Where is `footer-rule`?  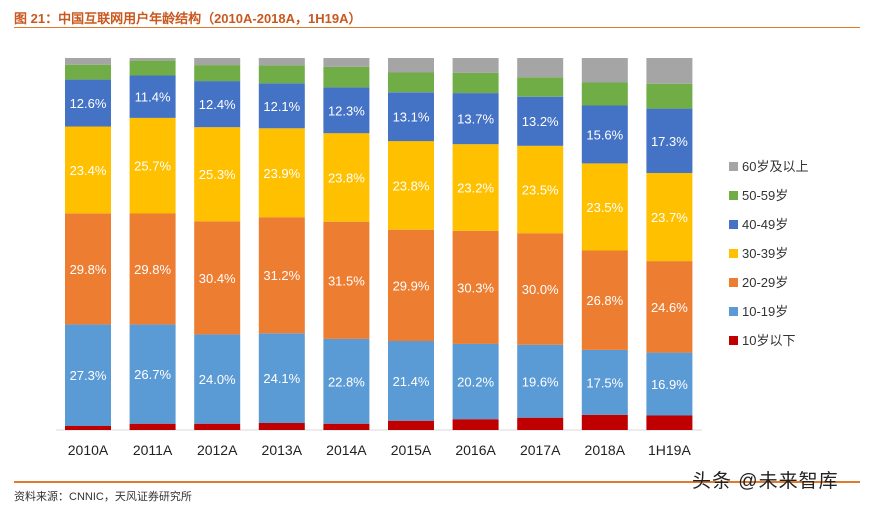
footer-rule is located at coordinates (437, 482).